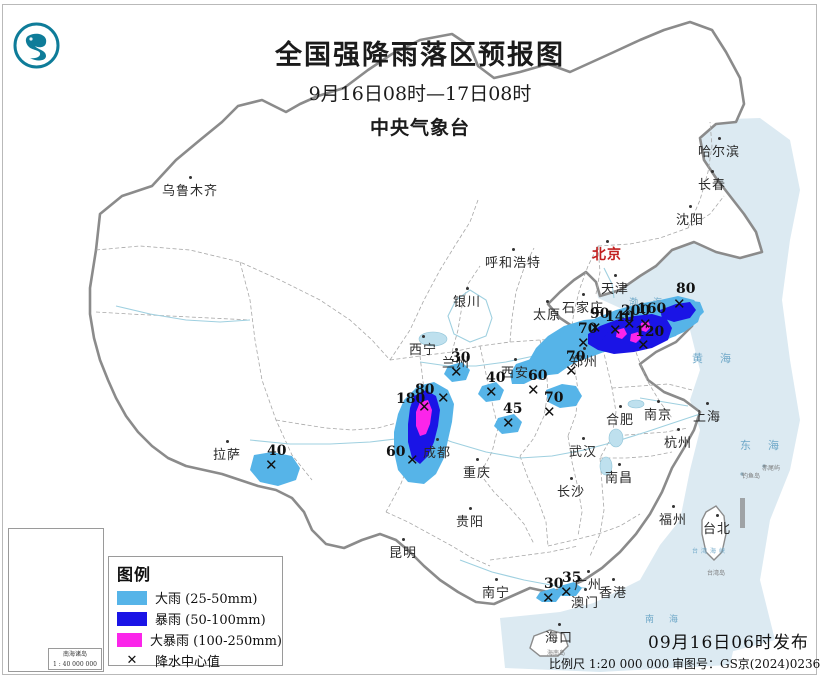  What do you see at coordinates (761, 445) in the screenshot?
I see `sea-label: 东 海` at bounding box center [761, 445].